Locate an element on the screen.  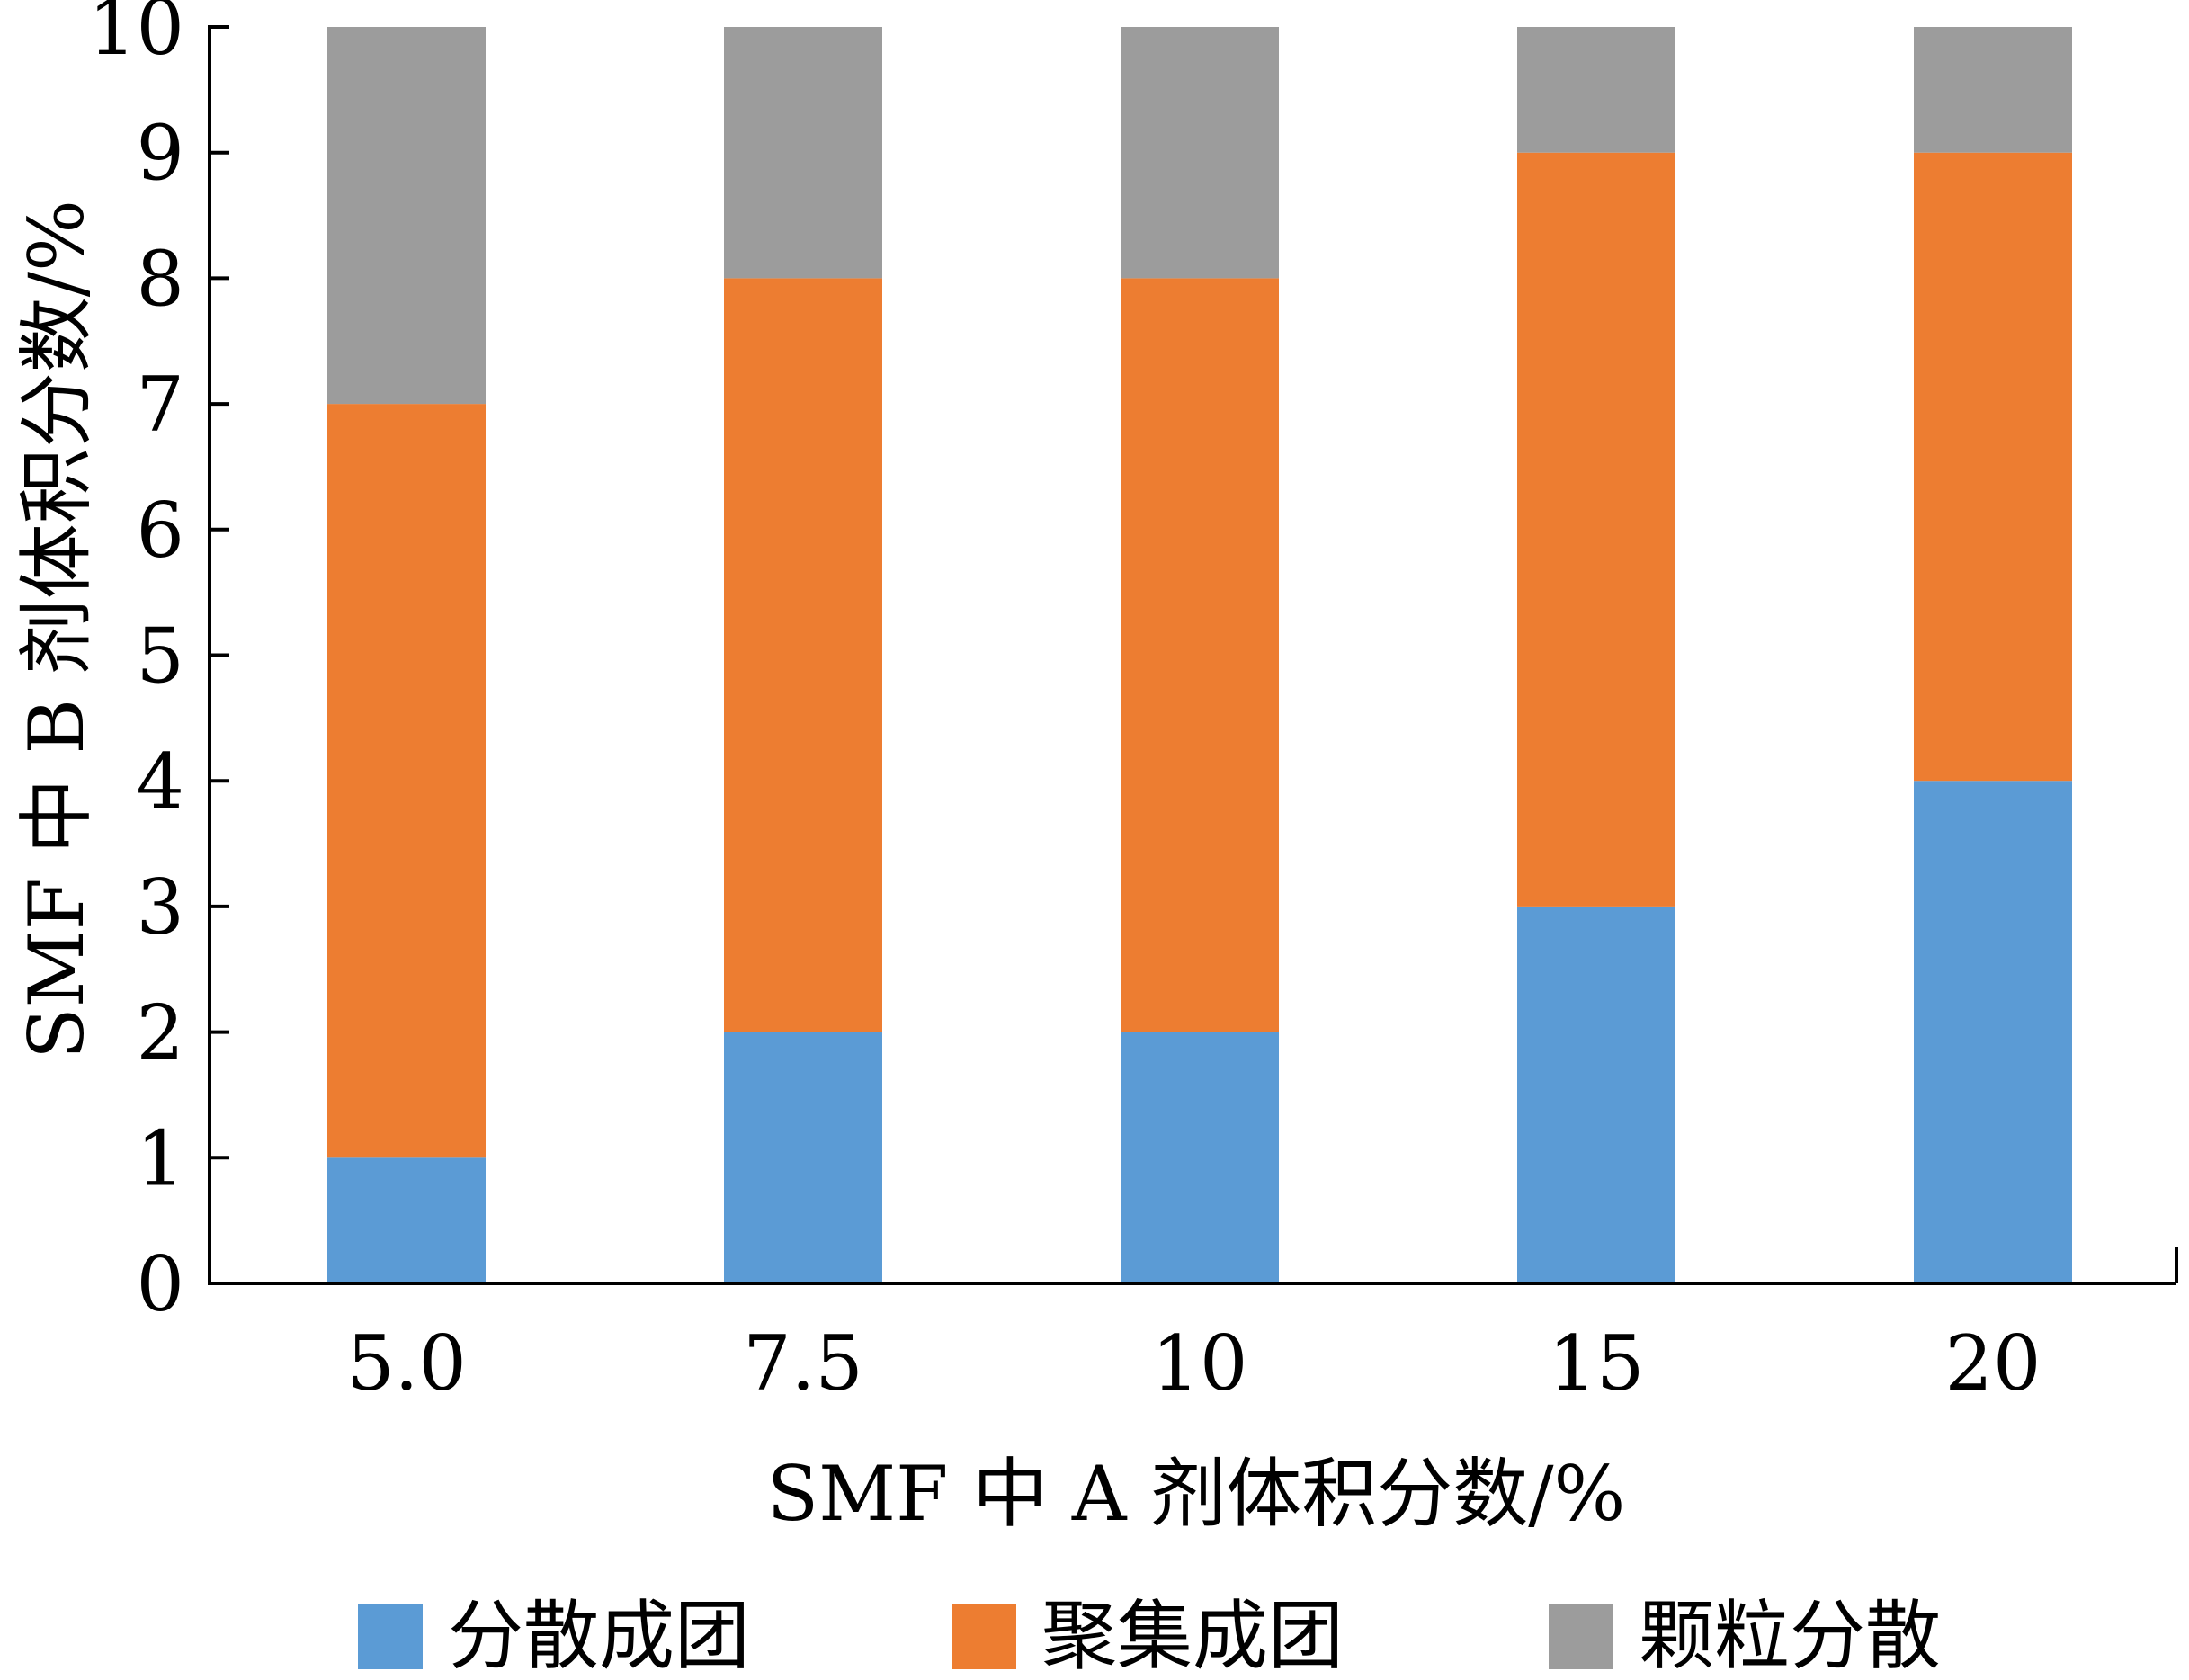
y-tick-label-4: 4 is located at coordinates (160, 781).